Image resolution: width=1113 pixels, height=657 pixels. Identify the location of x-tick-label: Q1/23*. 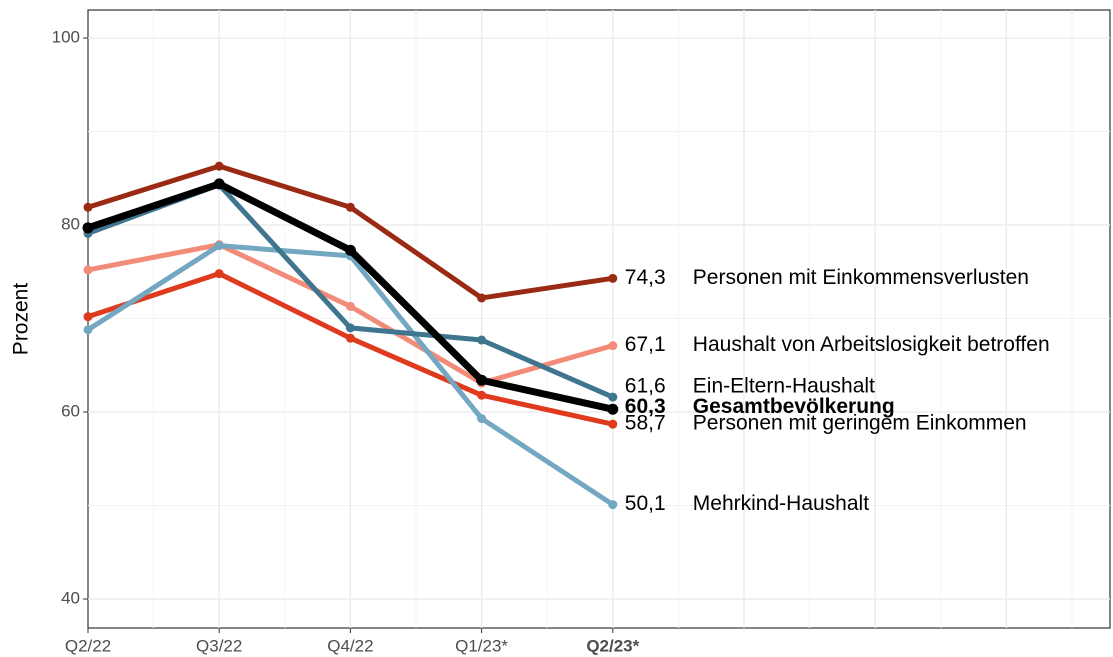
(481, 645).